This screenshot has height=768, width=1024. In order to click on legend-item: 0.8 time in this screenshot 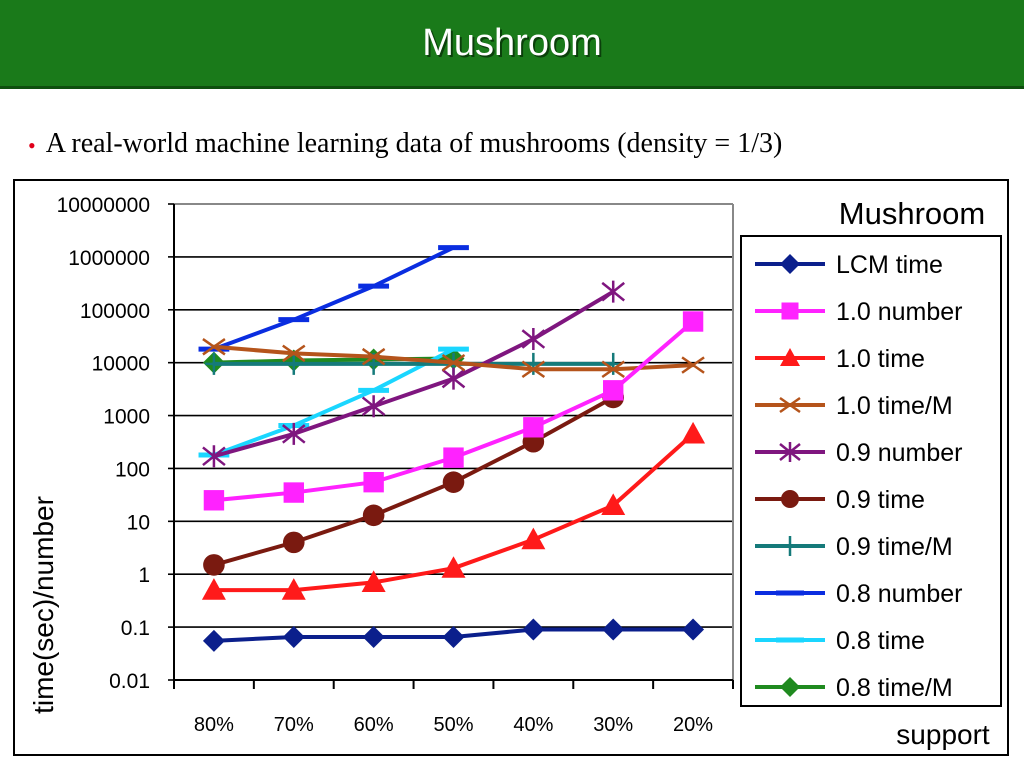, I will do `click(840, 641)`.